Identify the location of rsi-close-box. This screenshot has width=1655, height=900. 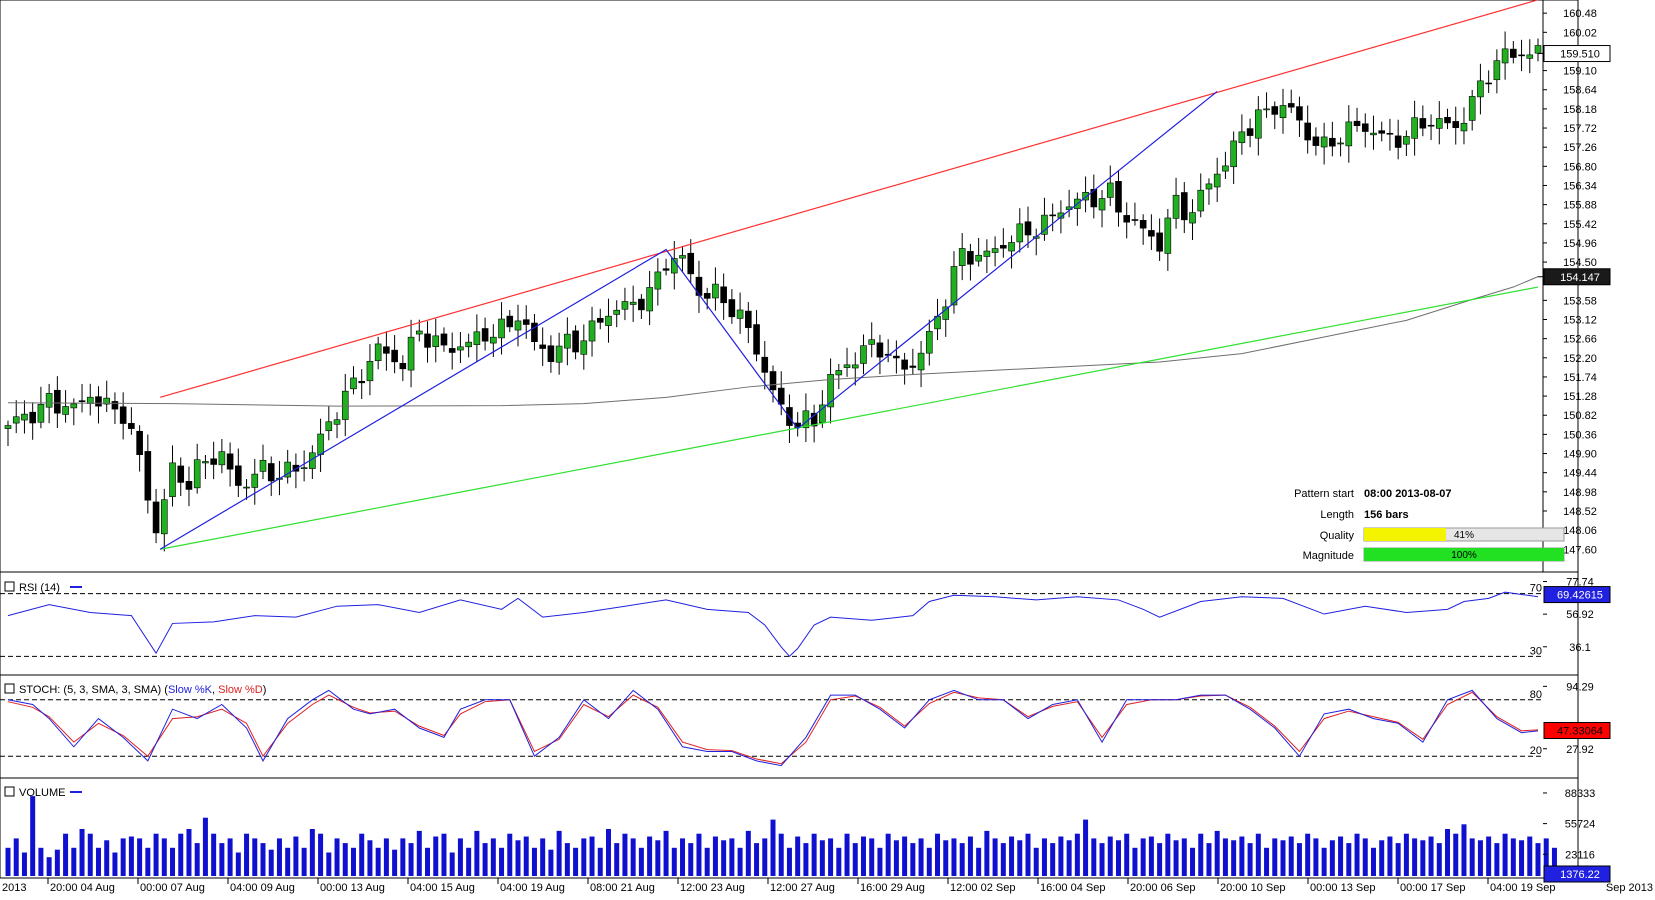
(9, 586).